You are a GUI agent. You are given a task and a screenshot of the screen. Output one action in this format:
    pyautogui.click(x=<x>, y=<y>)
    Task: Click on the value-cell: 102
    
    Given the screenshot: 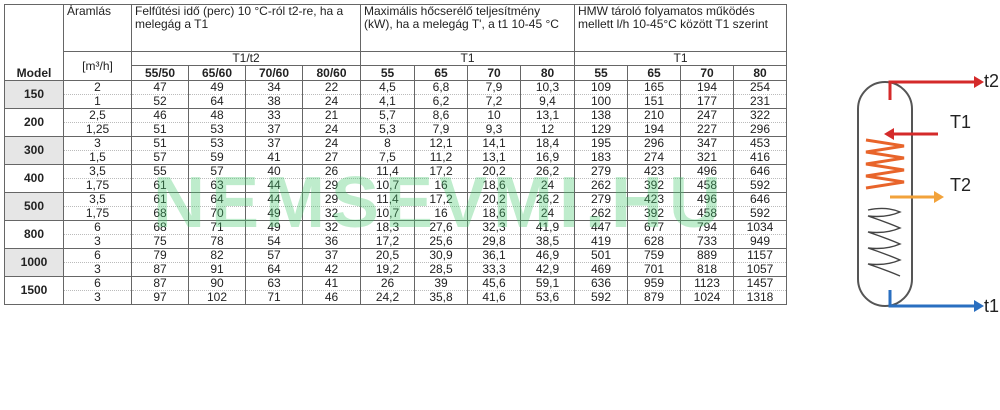 What is the action you would take?
    pyautogui.click(x=217, y=297)
    